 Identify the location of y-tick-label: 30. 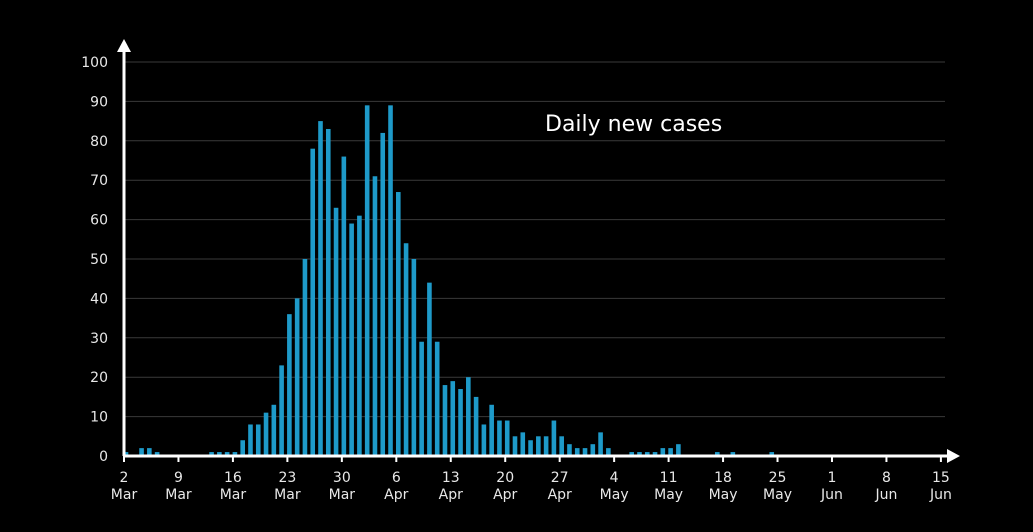
(99, 339).